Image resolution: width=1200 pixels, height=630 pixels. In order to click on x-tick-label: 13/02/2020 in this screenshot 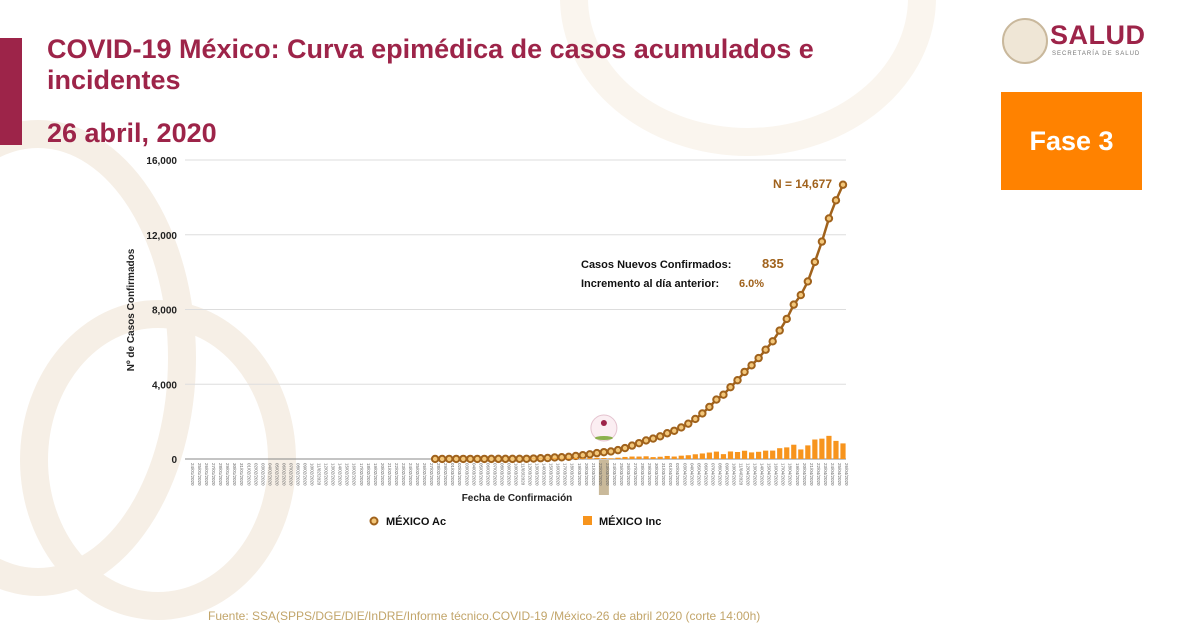, I will do `click(333, 474)`.